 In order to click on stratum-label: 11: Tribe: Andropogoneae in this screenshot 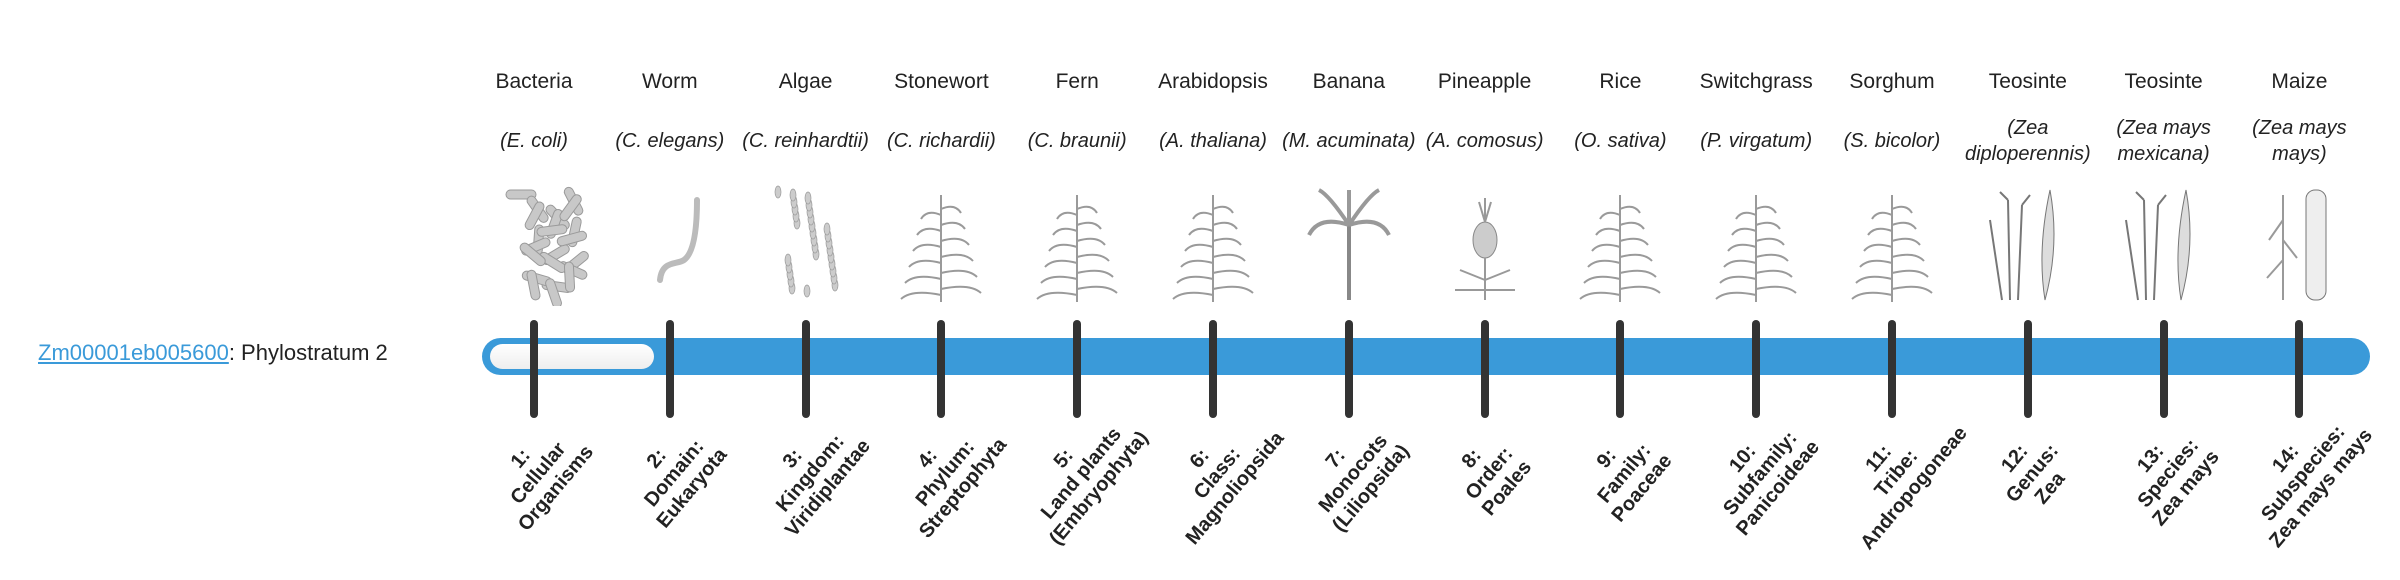, I will do `click(1897, 473)`.